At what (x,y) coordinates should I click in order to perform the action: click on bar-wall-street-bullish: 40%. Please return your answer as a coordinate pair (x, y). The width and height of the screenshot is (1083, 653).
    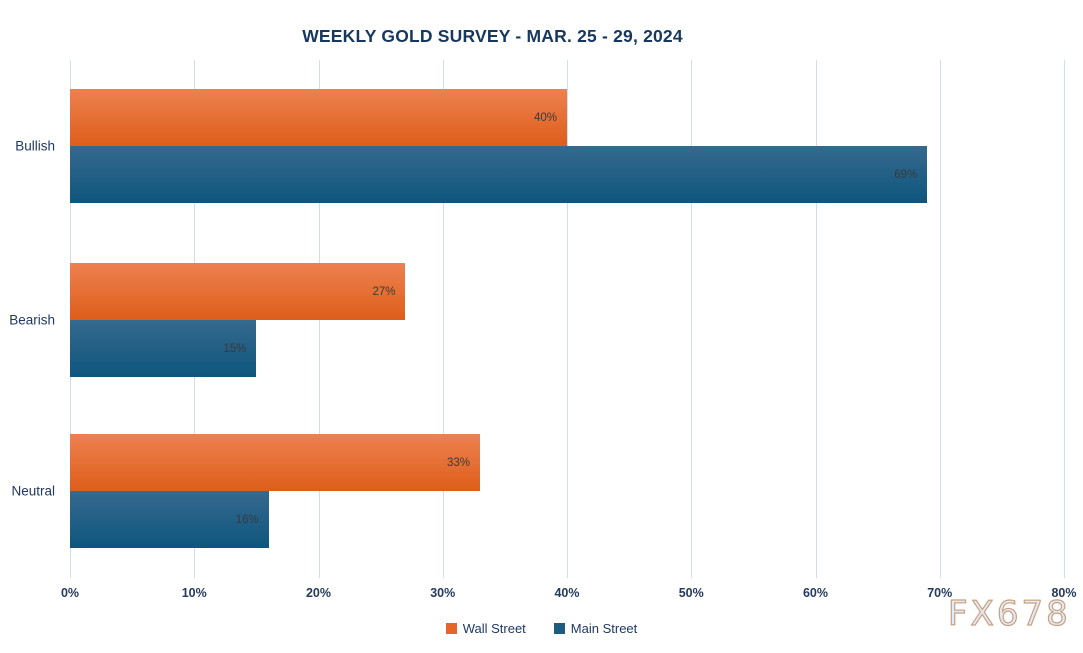
    Looking at the image, I should click on (318, 117).